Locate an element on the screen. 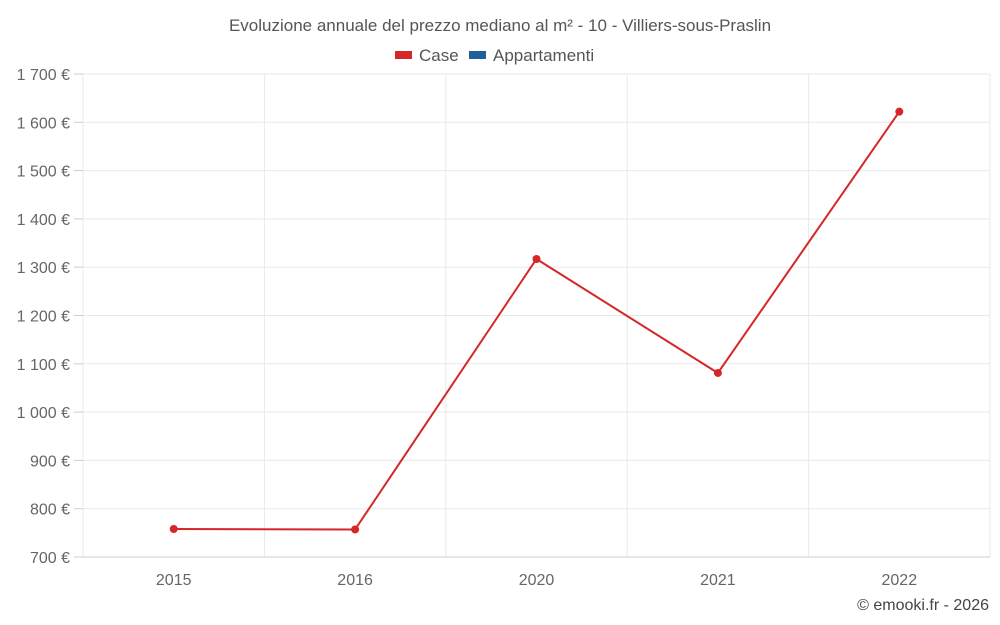  y-tick-label: 1 500 € is located at coordinates (43, 172).